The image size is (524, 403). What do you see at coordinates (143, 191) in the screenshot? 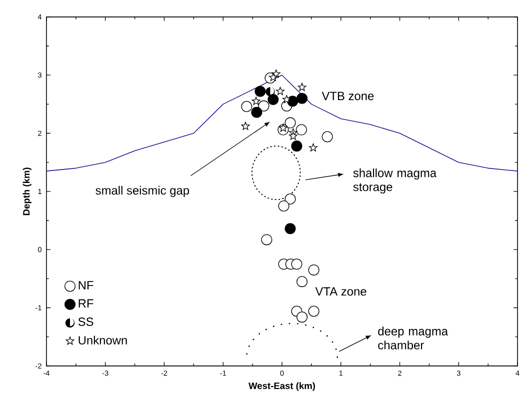
I see `annotation: small seismic gap` at bounding box center [143, 191].